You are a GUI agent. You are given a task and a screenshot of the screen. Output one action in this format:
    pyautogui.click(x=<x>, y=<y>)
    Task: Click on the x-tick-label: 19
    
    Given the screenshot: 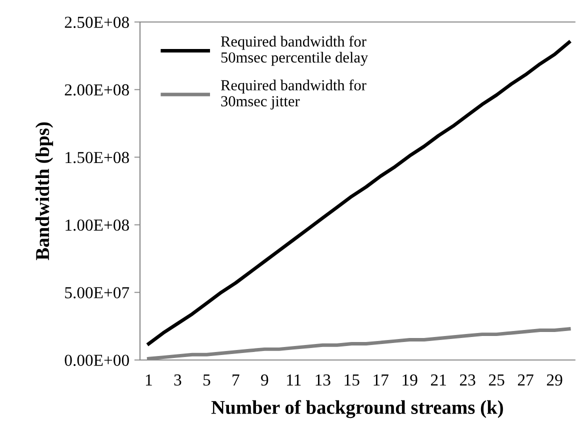 What is the action you would take?
    pyautogui.click(x=410, y=380)
    